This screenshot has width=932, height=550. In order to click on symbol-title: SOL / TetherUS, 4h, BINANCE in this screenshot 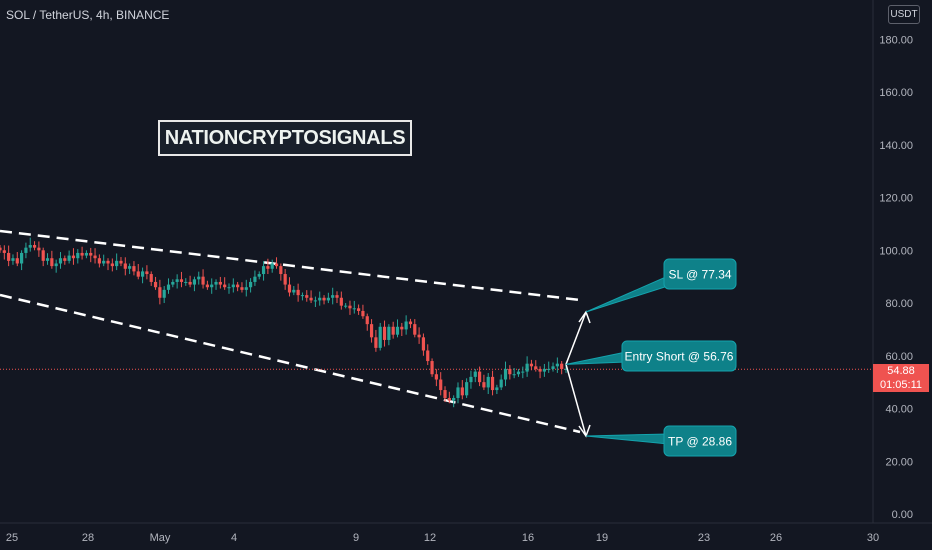, I will do `click(88, 15)`.